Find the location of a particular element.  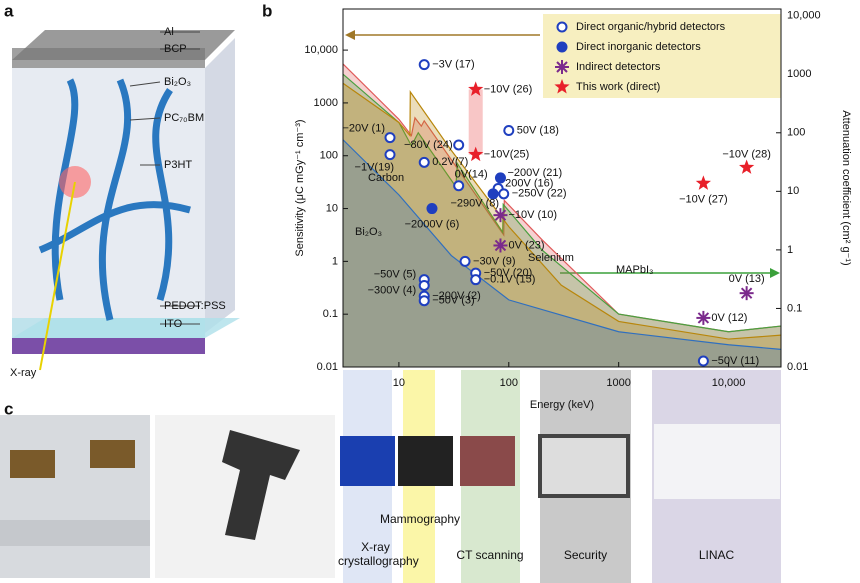

point-label: −50V (11) is located at coordinates (735, 361).